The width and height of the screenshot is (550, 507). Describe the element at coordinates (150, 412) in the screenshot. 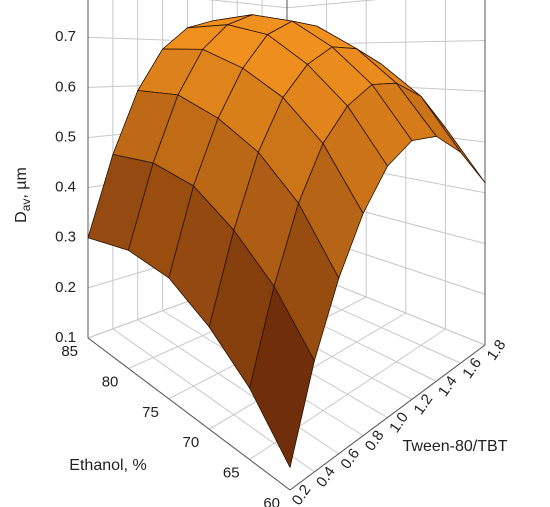

I see `x-tick-label: 75` at that location.